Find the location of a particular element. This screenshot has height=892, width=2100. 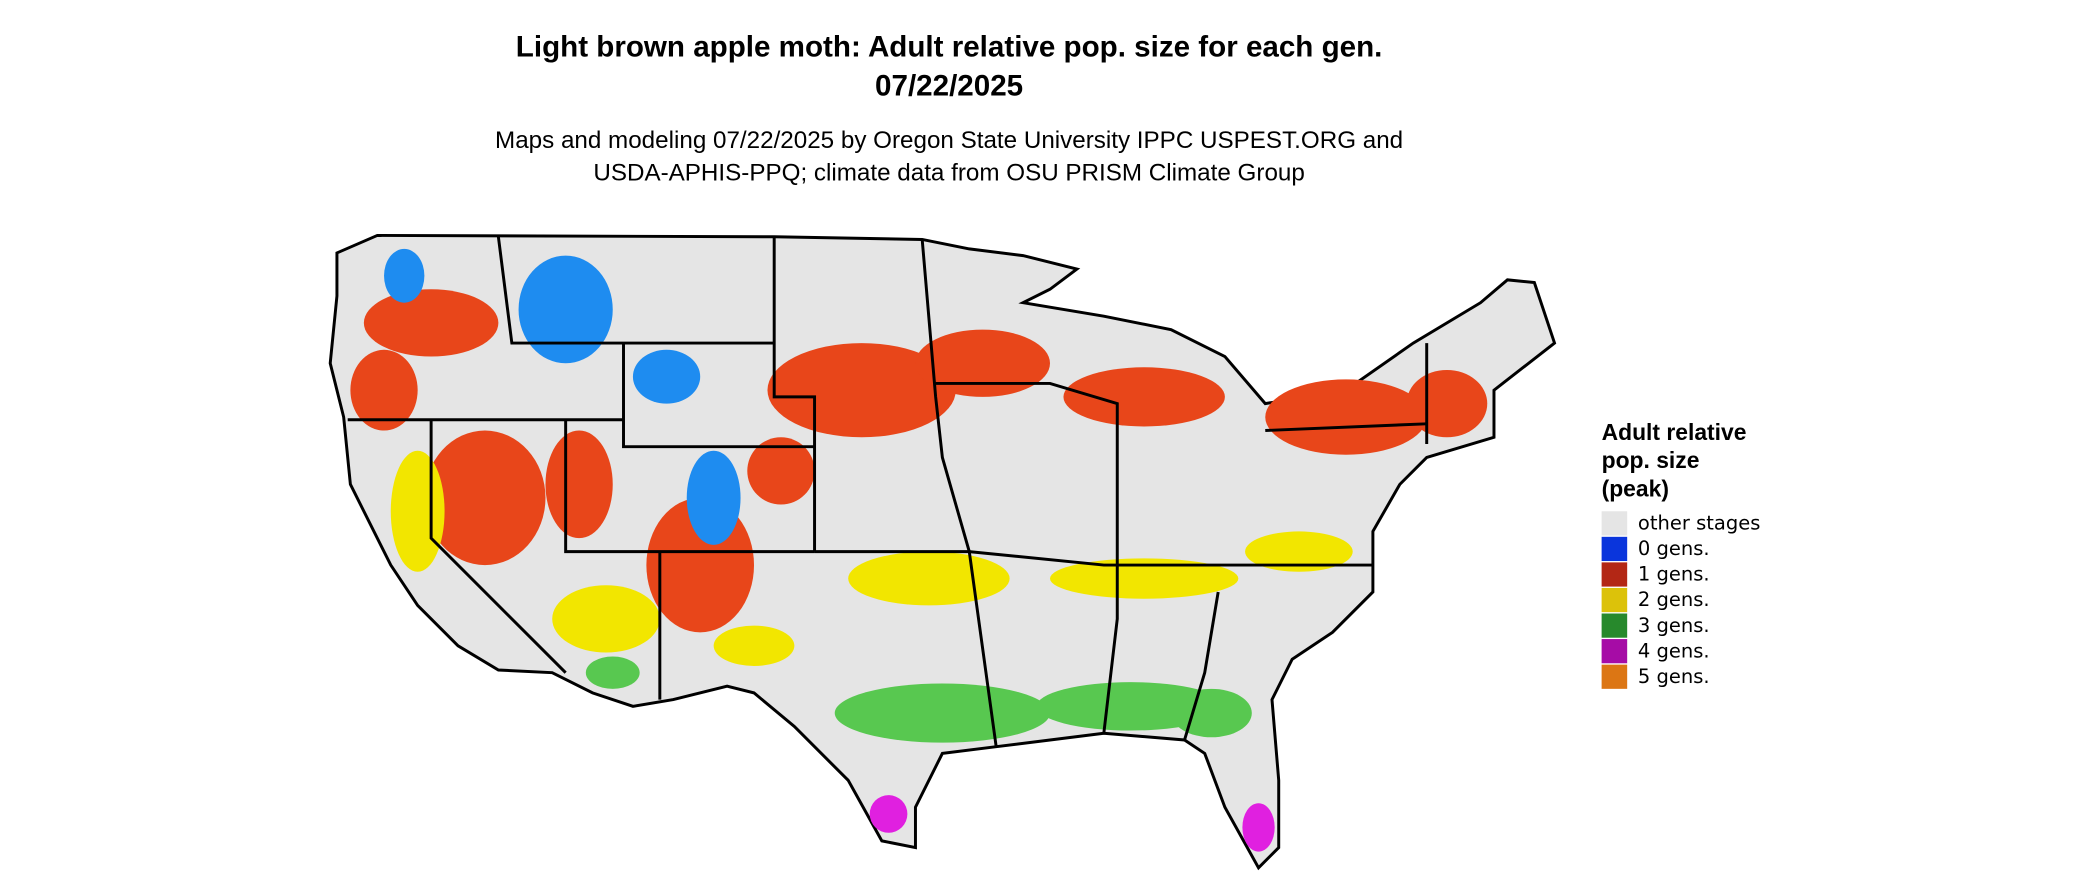

legend-label: 5 gens. is located at coordinates (1674, 676).